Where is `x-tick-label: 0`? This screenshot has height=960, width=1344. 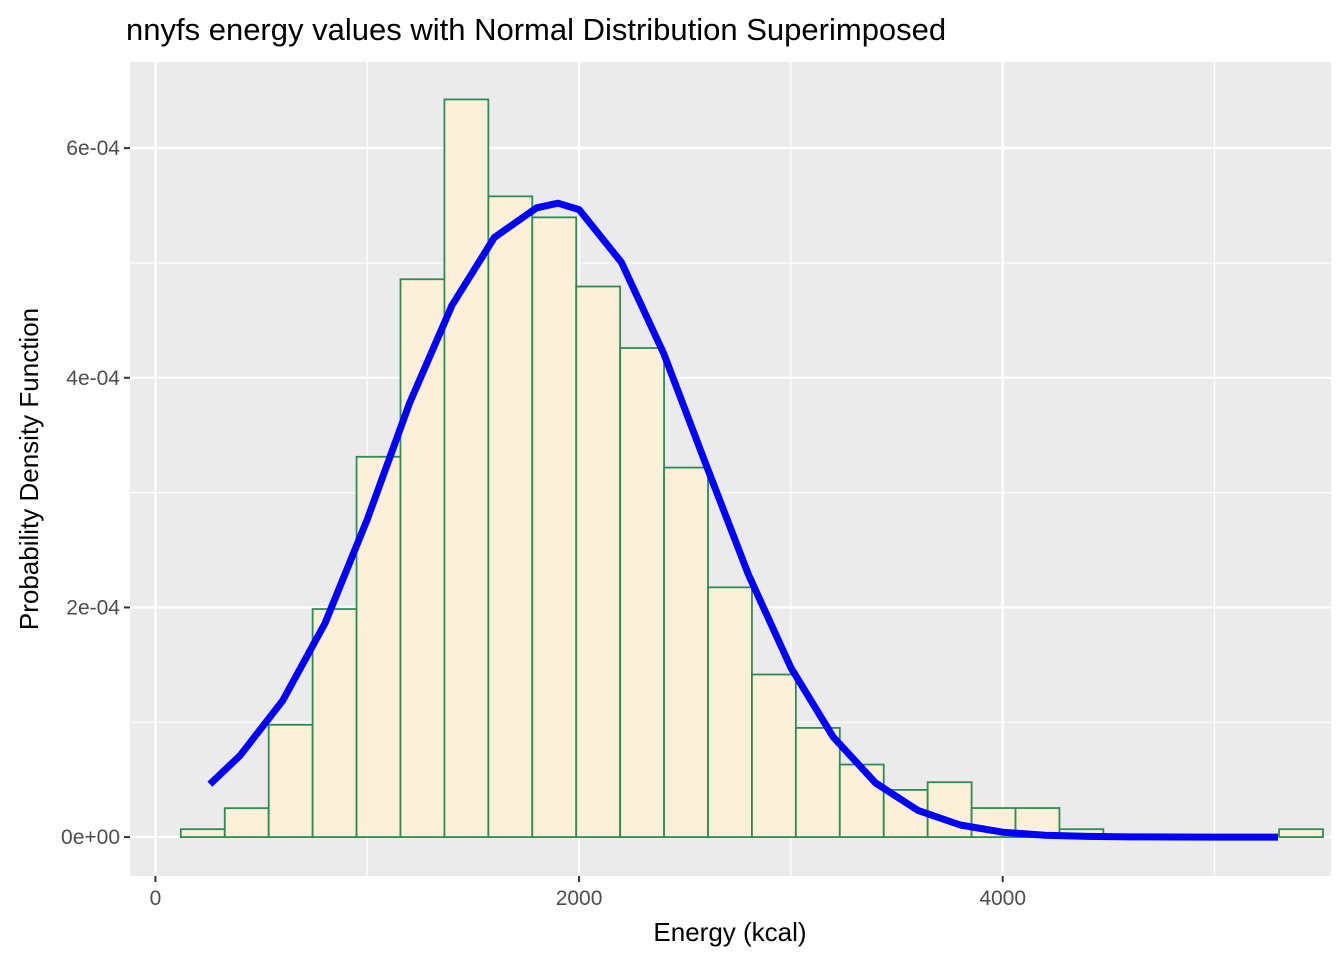 x-tick-label: 0 is located at coordinates (156, 898).